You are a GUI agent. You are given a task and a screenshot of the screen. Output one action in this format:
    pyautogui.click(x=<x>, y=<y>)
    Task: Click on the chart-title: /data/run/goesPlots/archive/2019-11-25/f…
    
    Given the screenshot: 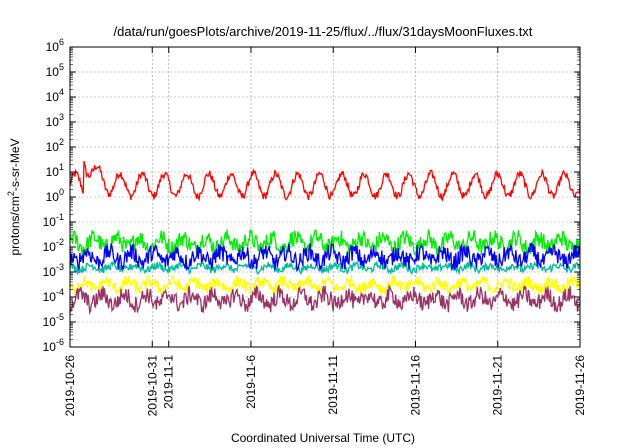 What is the action you would take?
    pyautogui.click(x=323, y=31)
    